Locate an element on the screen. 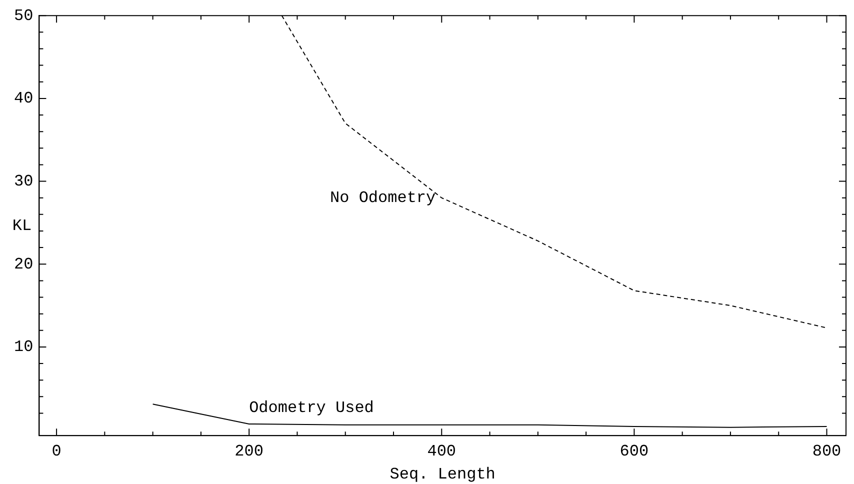 The image size is (854, 484). x-axis-title: Seq. Length is located at coordinates (443, 475).